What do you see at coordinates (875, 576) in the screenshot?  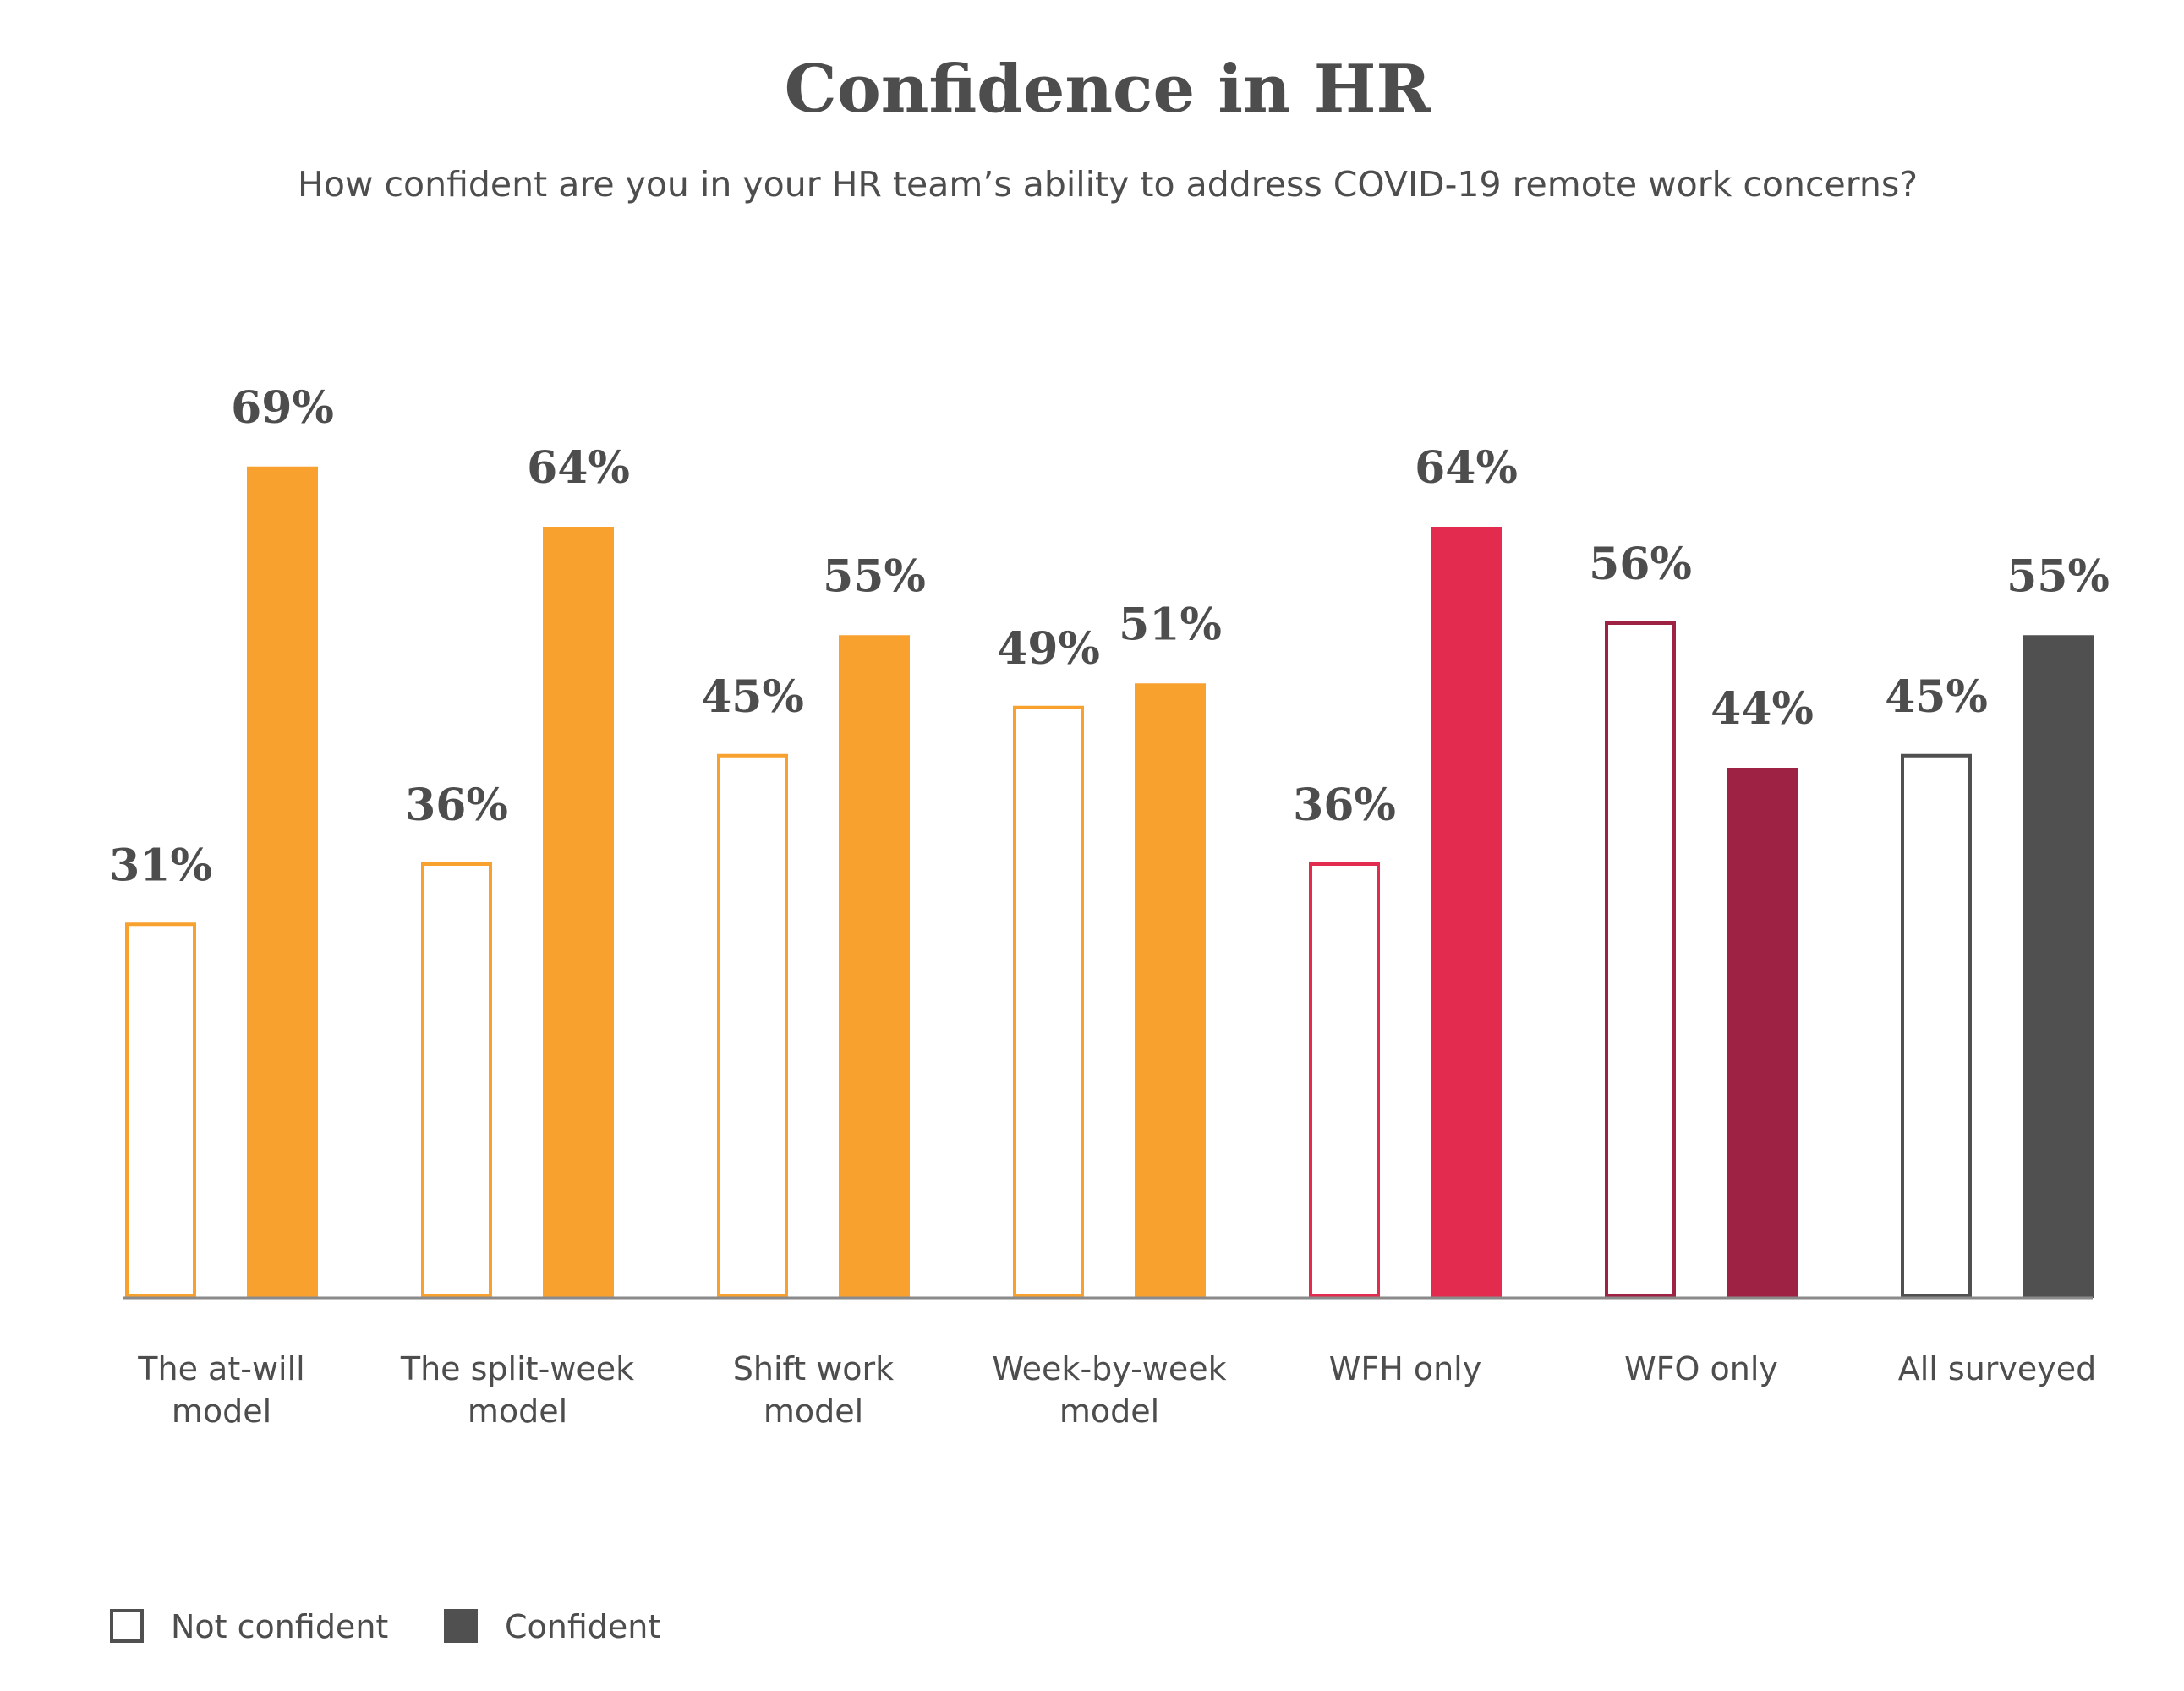 I see `value-label-confident-shift-work-model: 55%` at bounding box center [875, 576].